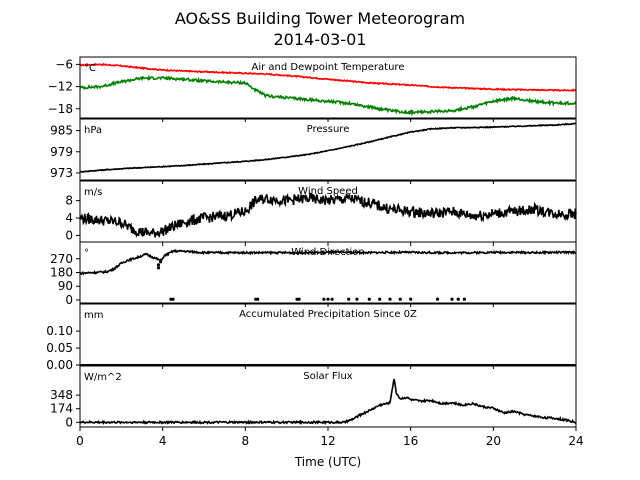 This screenshot has width=640, height=480. I want to click on y-tick-label: 0.05, so click(59, 348).